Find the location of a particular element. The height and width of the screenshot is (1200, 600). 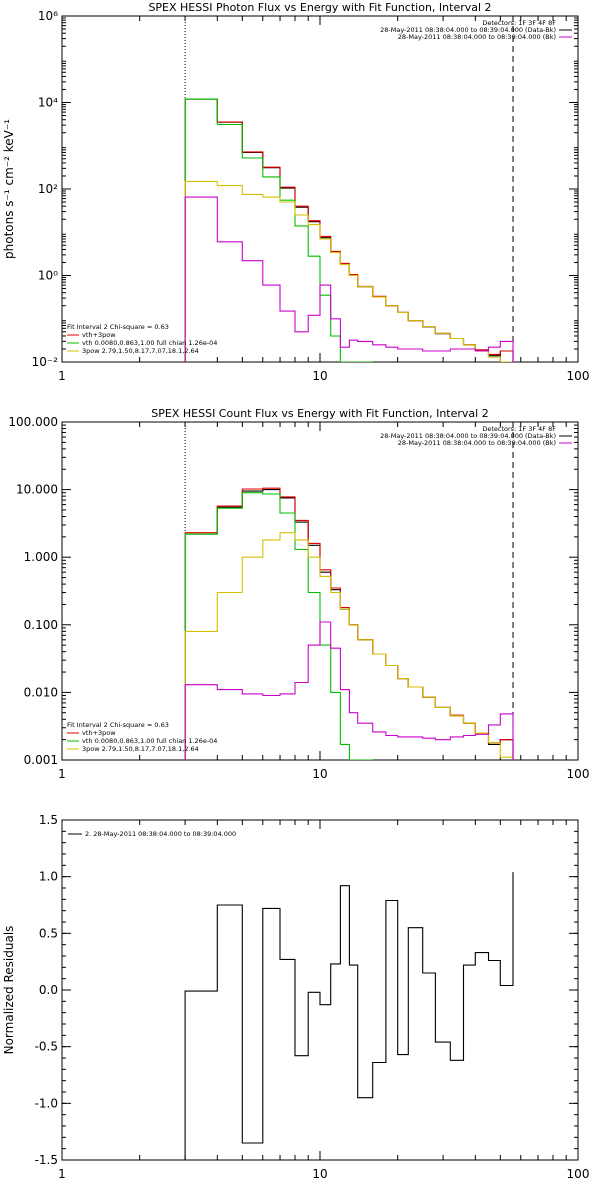

y-tick-label: 1.5 is located at coordinates (48, 820).